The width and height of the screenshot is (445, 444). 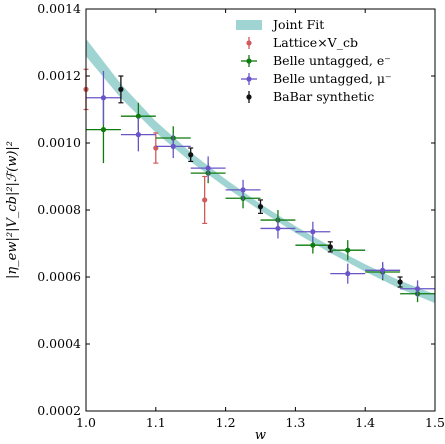 What do you see at coordinates (59, 410) in the screenshot?
I see `y-tick-label: 0.0002` at bounding box center [59, 410].